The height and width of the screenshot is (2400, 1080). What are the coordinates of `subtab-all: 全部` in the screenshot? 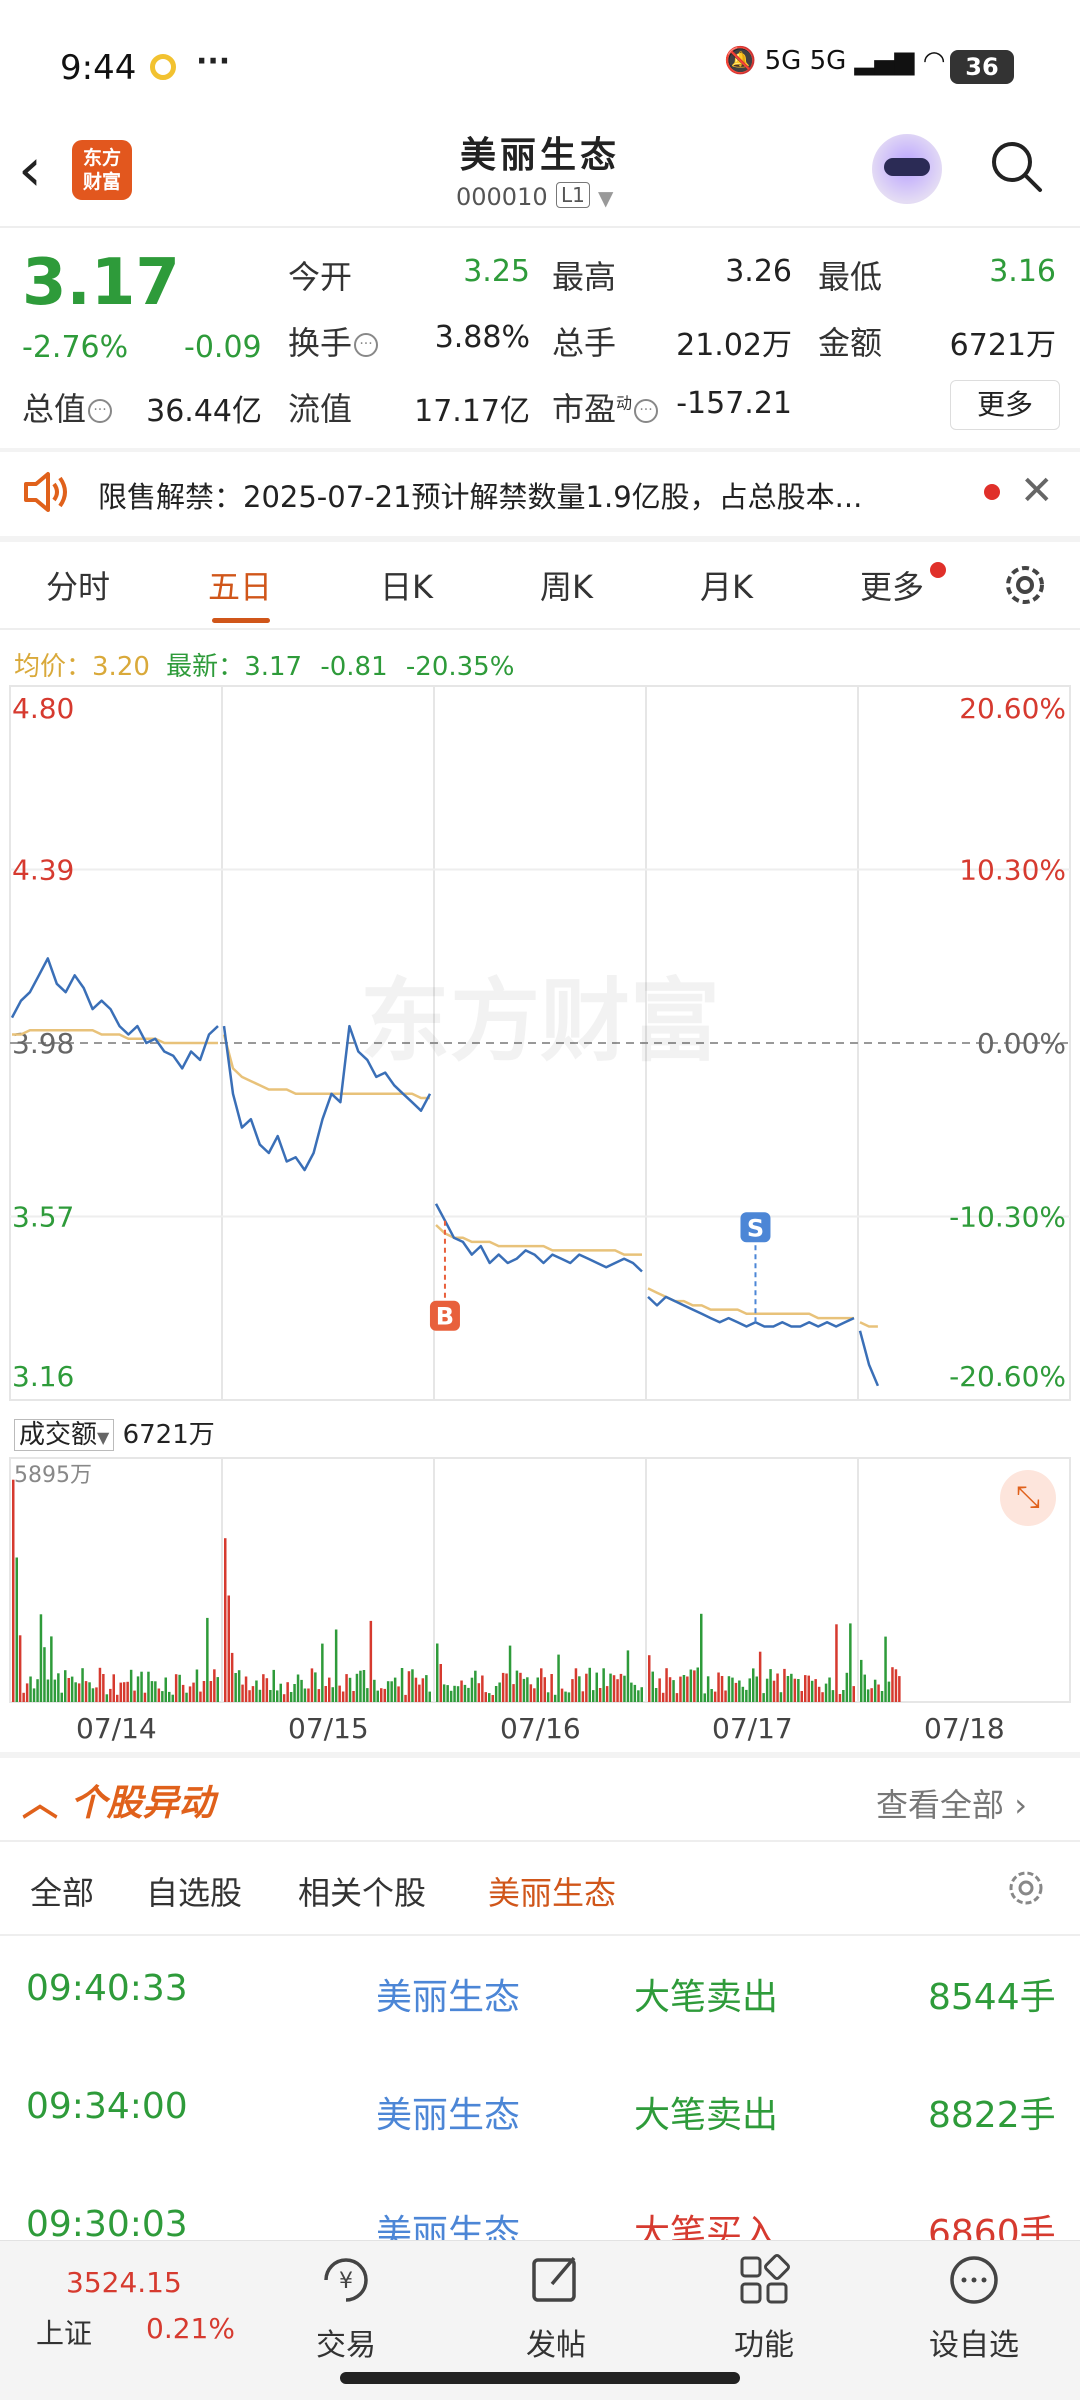 It's located at (62, 1893).